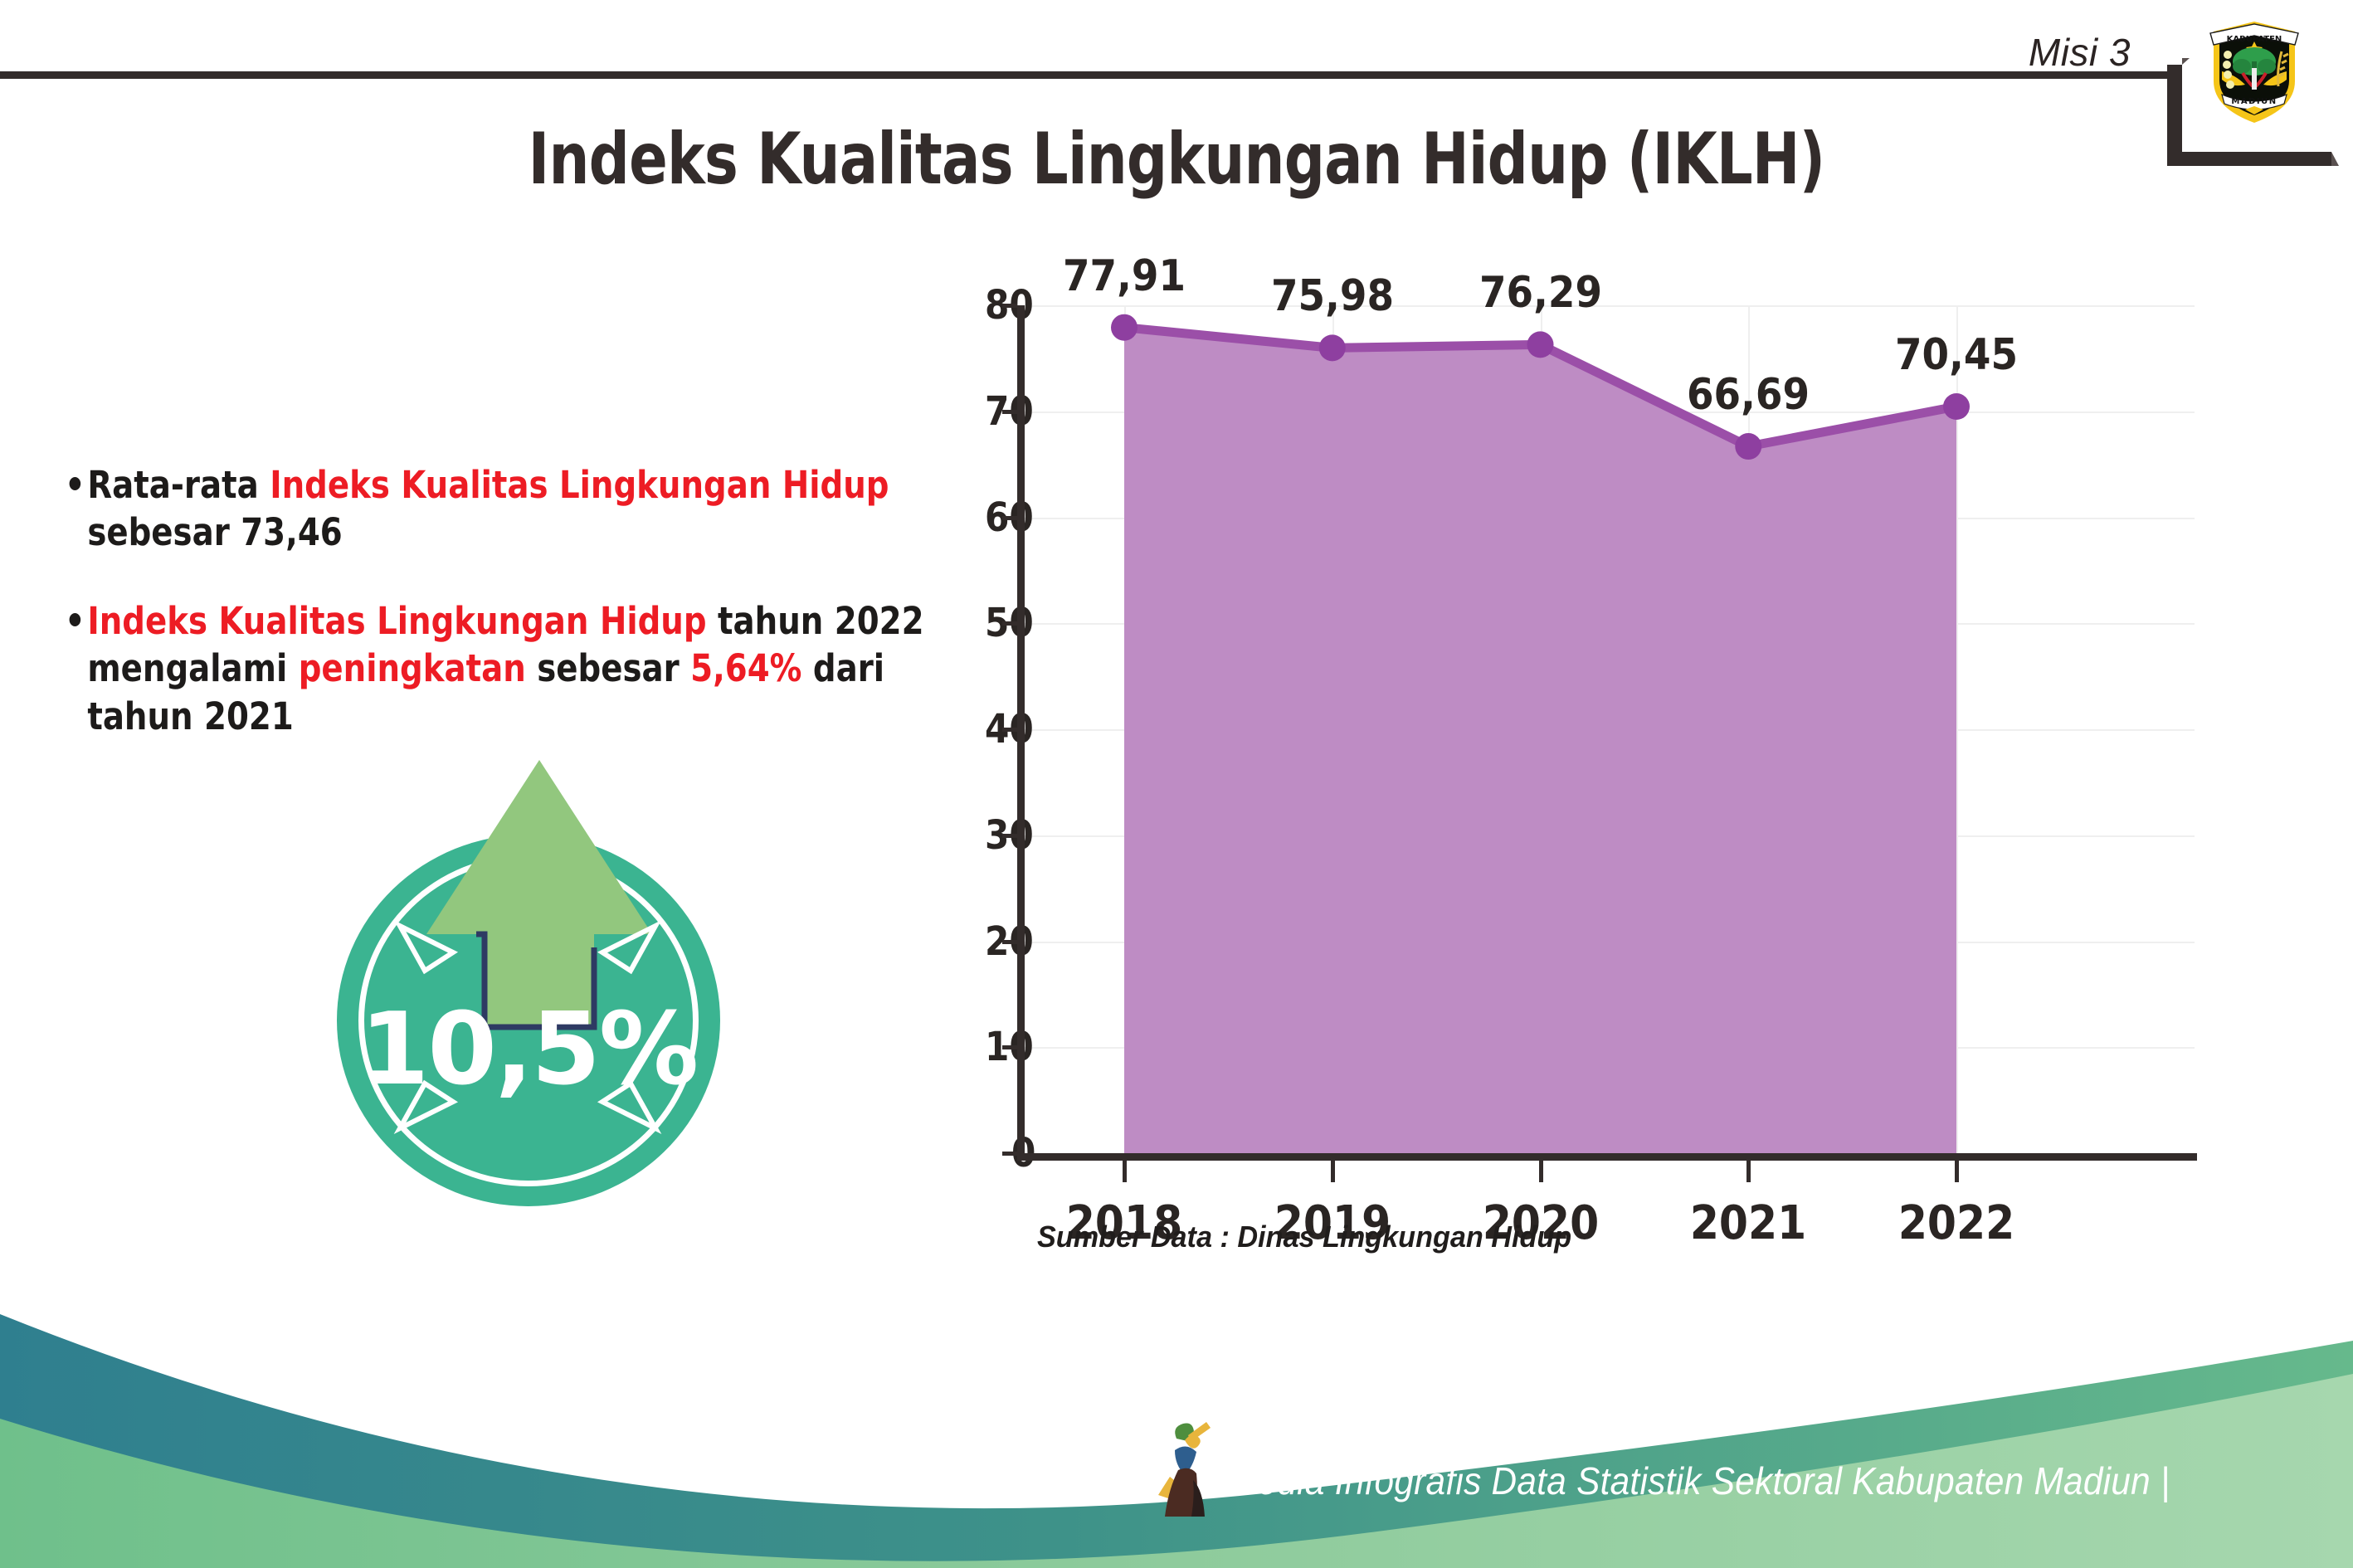 This screenshot has height=1568, width=2353. What do you see at coordinates (1540, 1223) in the screenshot?
I see `x-axis-tick-label: 2020` at bounding box center [1540, 1223].